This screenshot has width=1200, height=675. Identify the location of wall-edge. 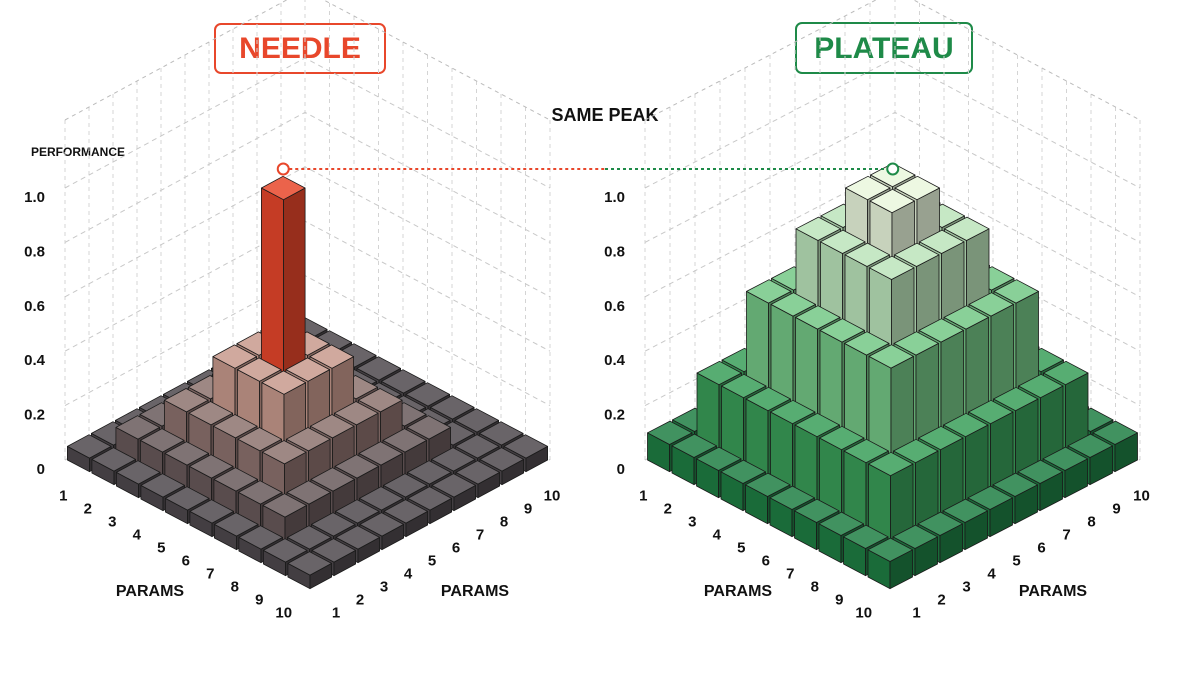
(307, 60).